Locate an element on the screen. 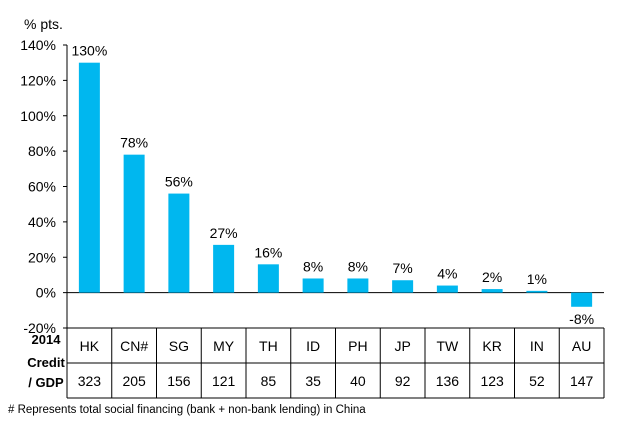 The width and height of the screenshot is (621, 436). bar-KR is located at coordinates (492, 291).